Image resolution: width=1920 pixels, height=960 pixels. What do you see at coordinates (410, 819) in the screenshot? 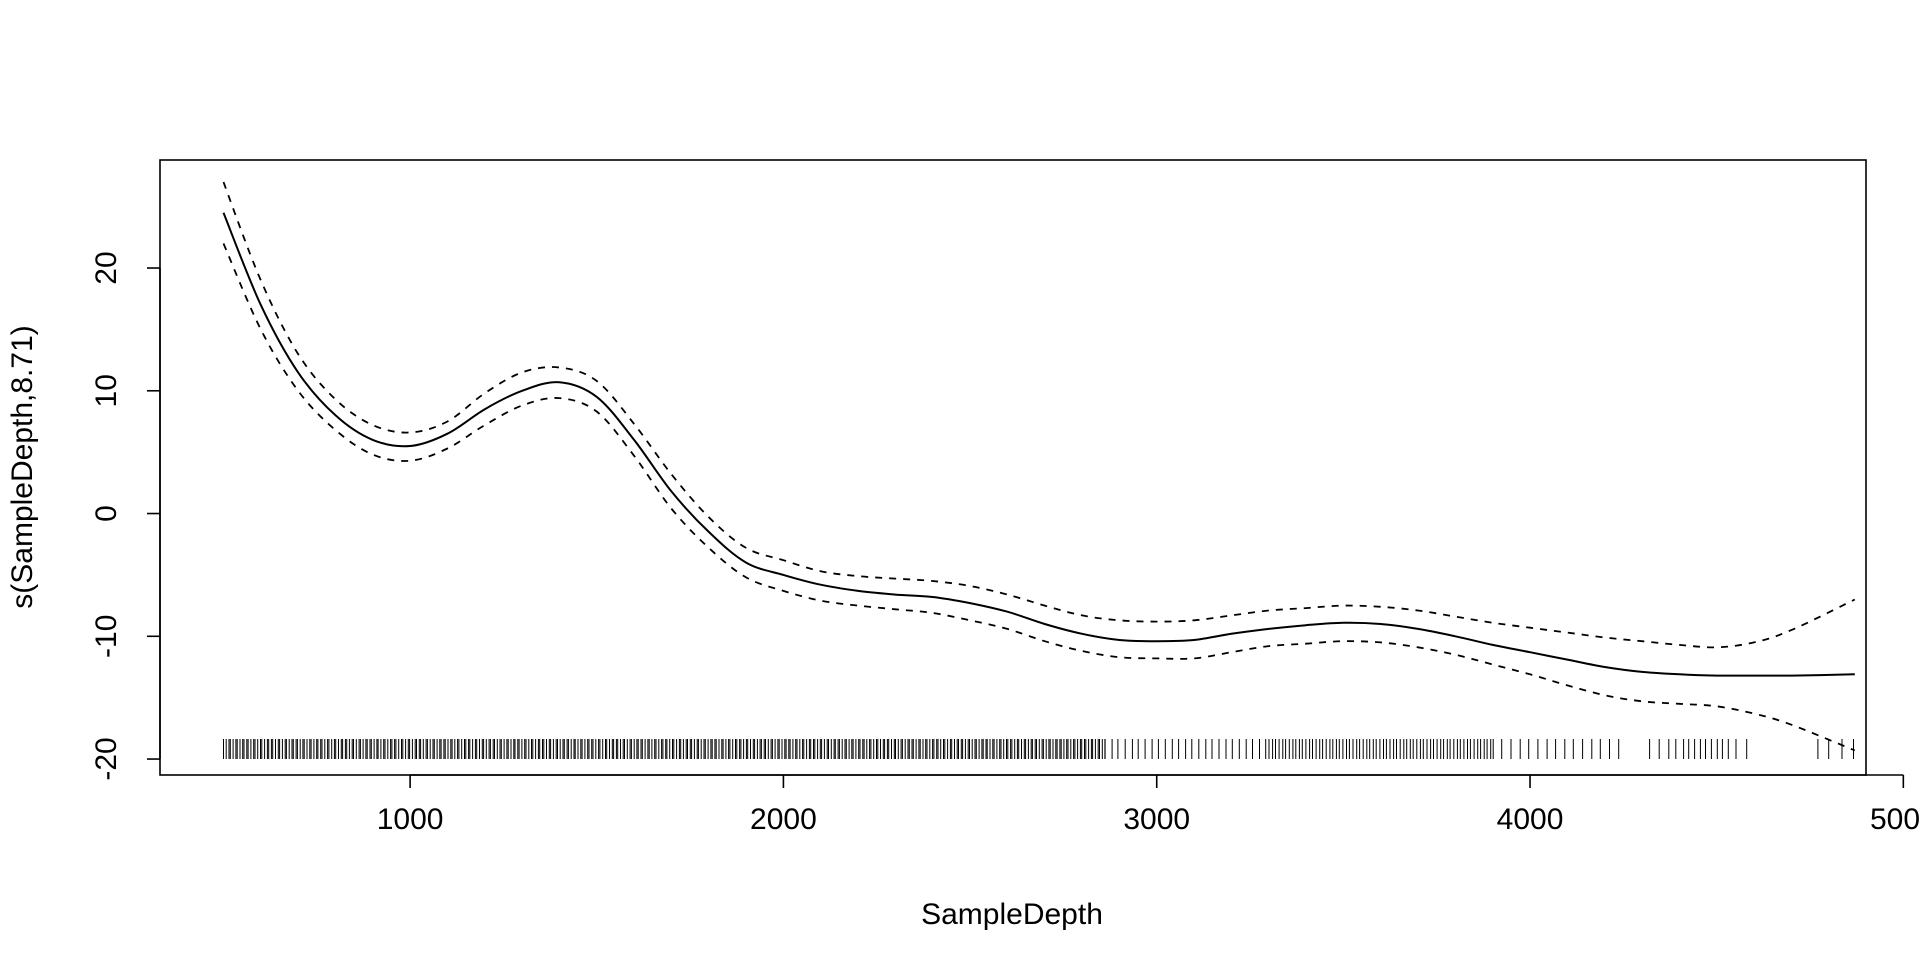
I see `x-tick-label: 1000` at bounding box center [410, 819].